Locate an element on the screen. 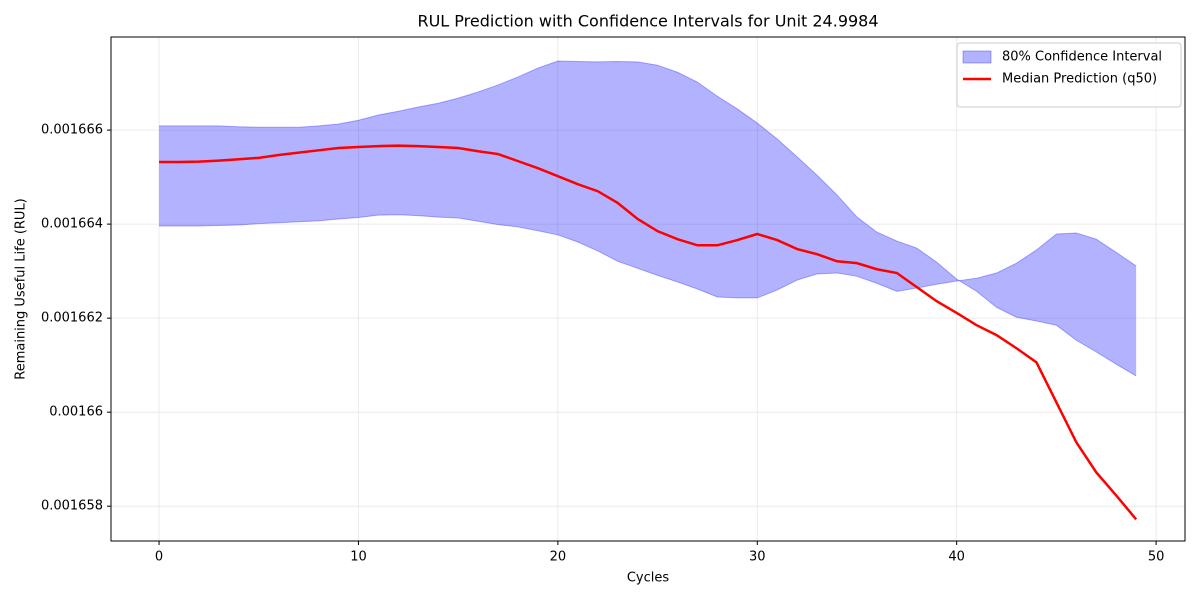  x-tick-label: 0 is located at coordinates (159, 557).